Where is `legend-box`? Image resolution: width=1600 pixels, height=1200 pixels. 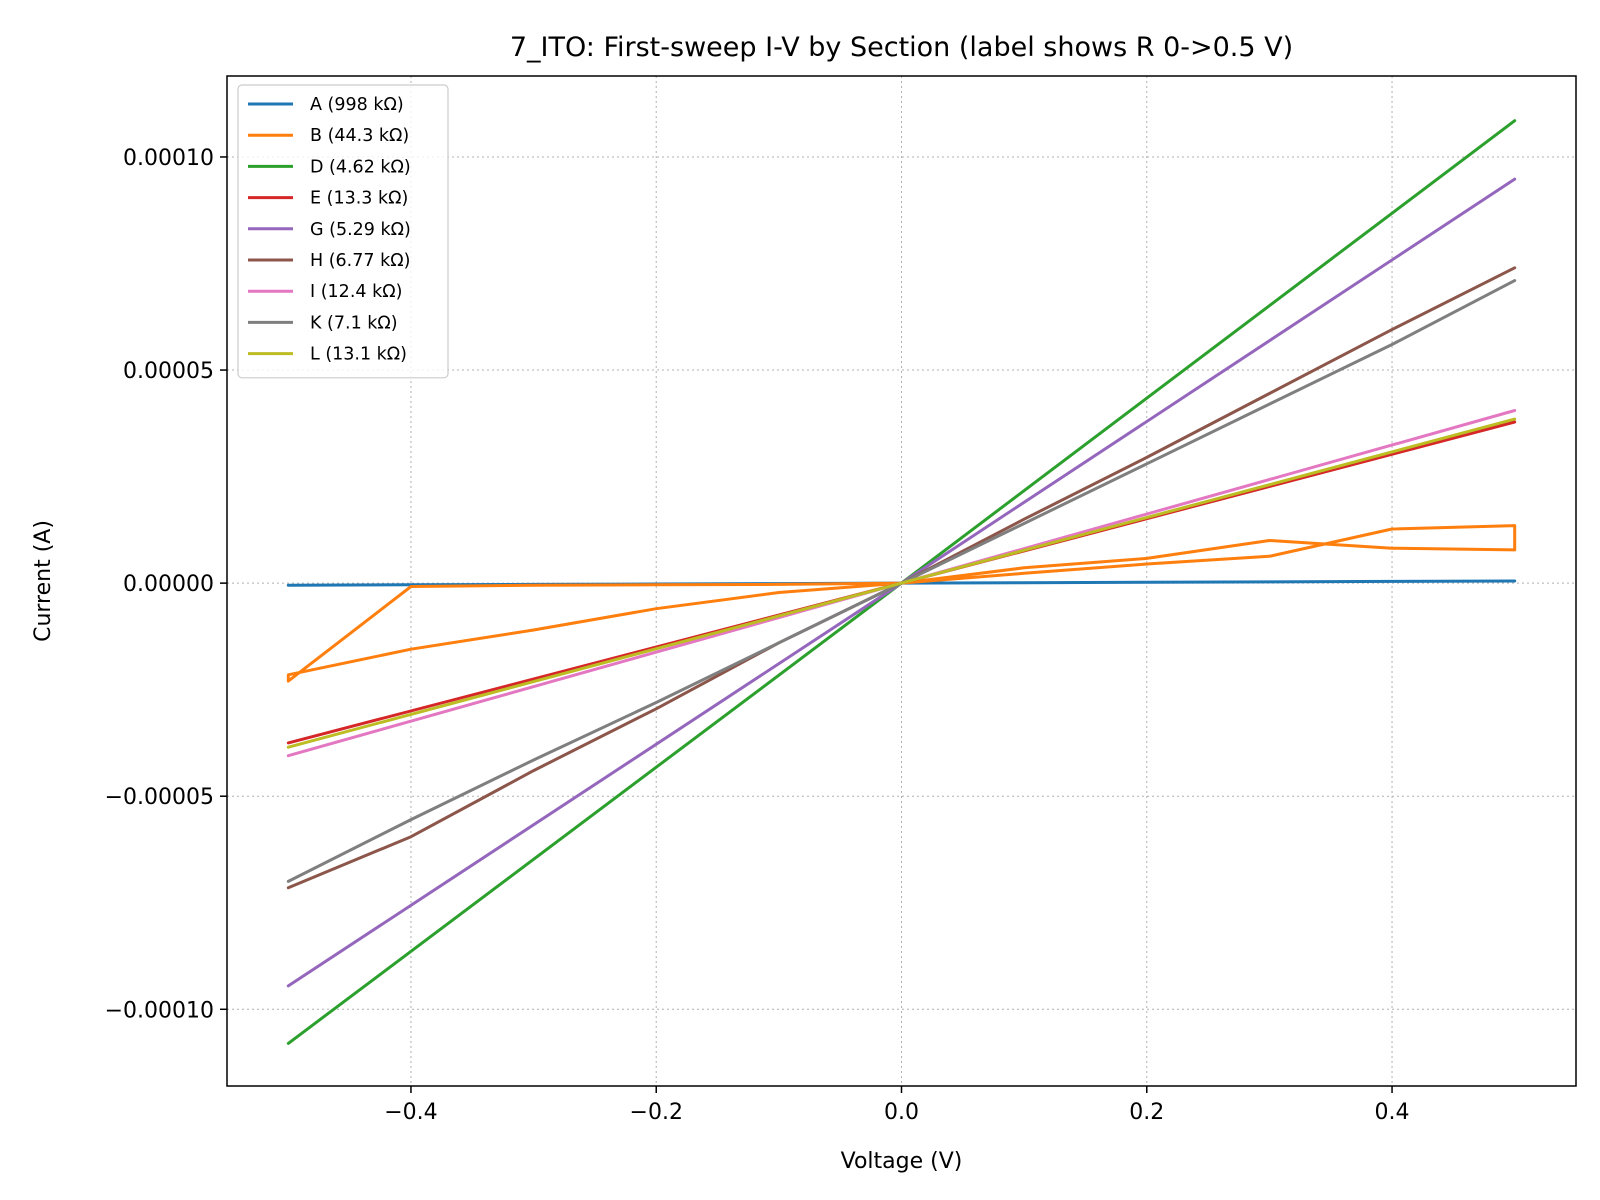
legend-box is located at coordinates (343, 231).